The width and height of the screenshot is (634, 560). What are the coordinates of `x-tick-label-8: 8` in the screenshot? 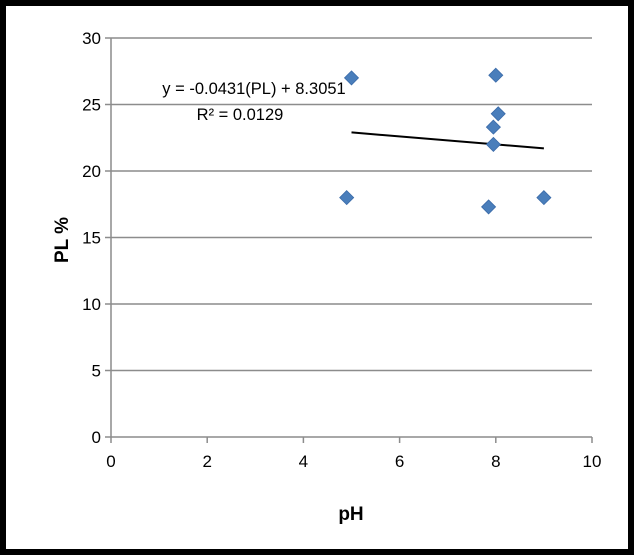 It's located at (495, 461).